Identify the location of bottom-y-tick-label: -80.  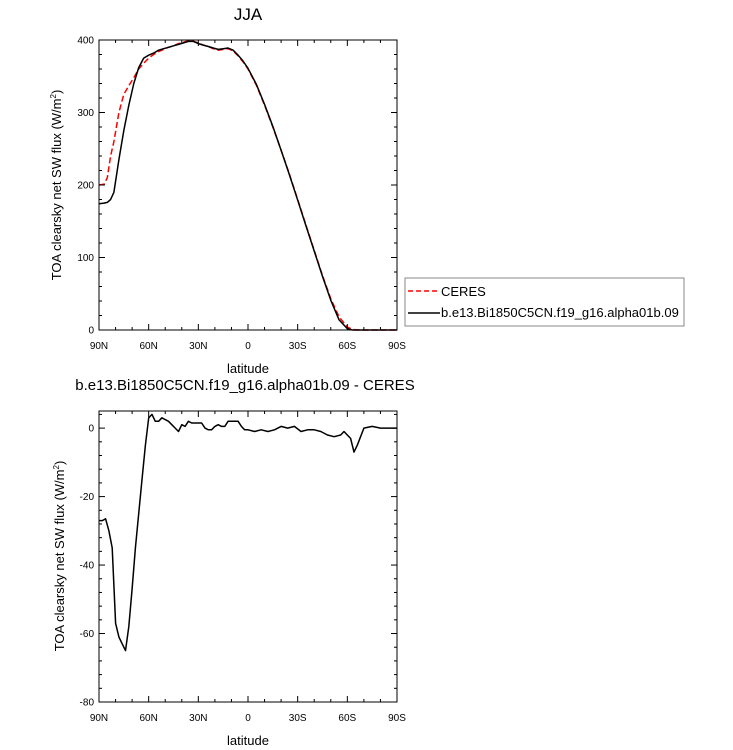
(87, 703).